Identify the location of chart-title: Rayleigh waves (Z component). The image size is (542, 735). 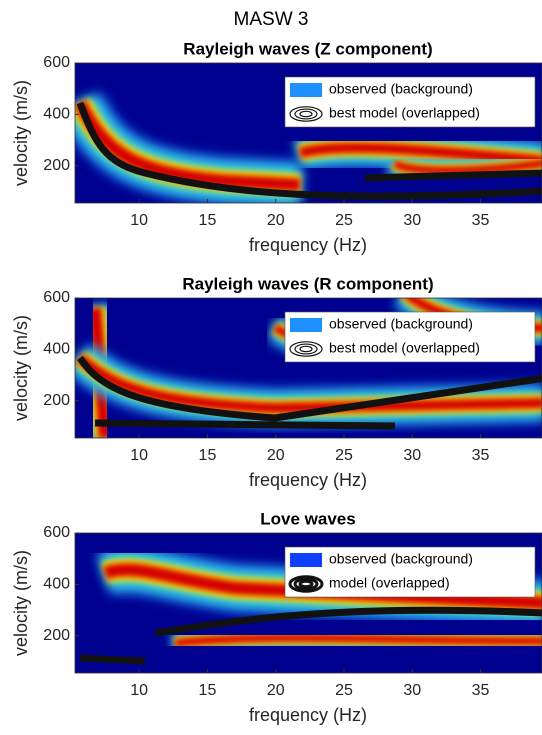
(307, 48).